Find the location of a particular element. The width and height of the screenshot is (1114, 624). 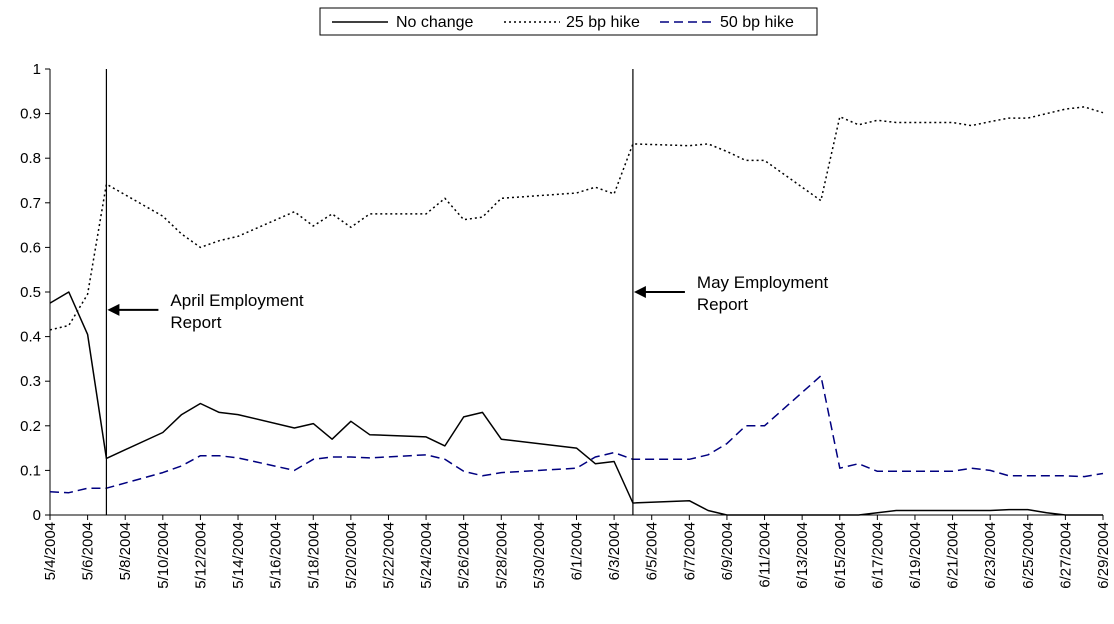

annotation-label-line1: May Employment is located at coordinates (763, 282).